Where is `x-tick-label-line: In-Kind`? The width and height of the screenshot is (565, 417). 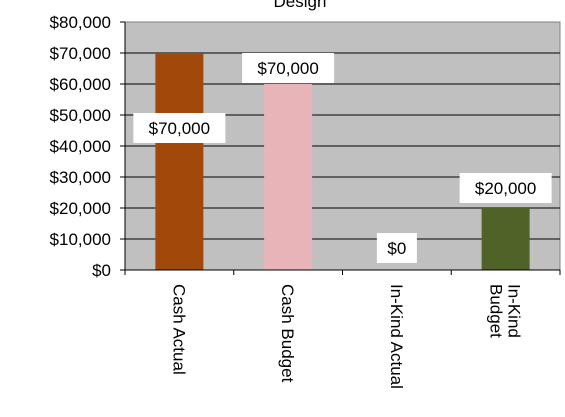 x-tick-label-line: In-Kind is located at coordinates (514, 311).